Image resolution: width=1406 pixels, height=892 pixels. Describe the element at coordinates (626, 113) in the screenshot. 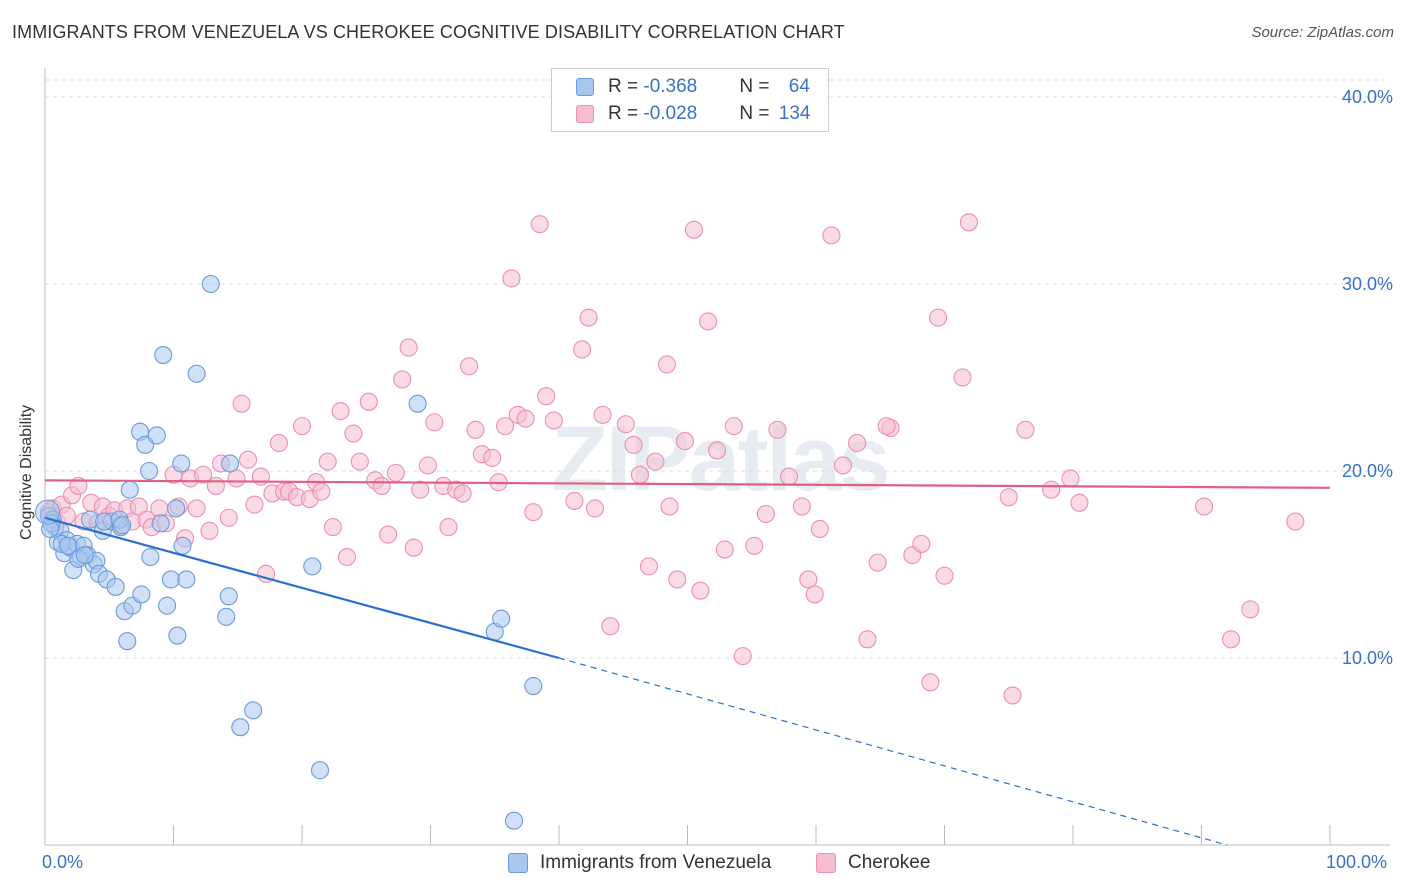

I see `legend-r-label: R =` at that location.